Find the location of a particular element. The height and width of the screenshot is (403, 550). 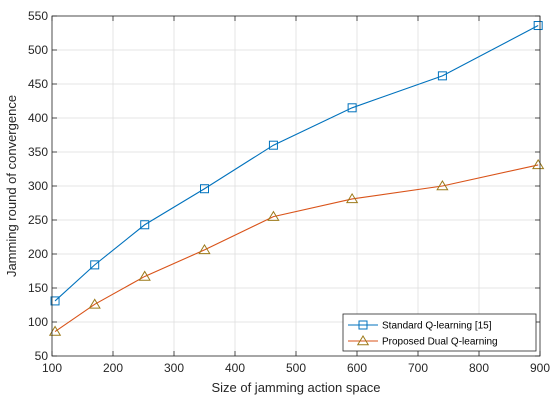

x-tick-label: 700 is located at coordinates (418, 368).